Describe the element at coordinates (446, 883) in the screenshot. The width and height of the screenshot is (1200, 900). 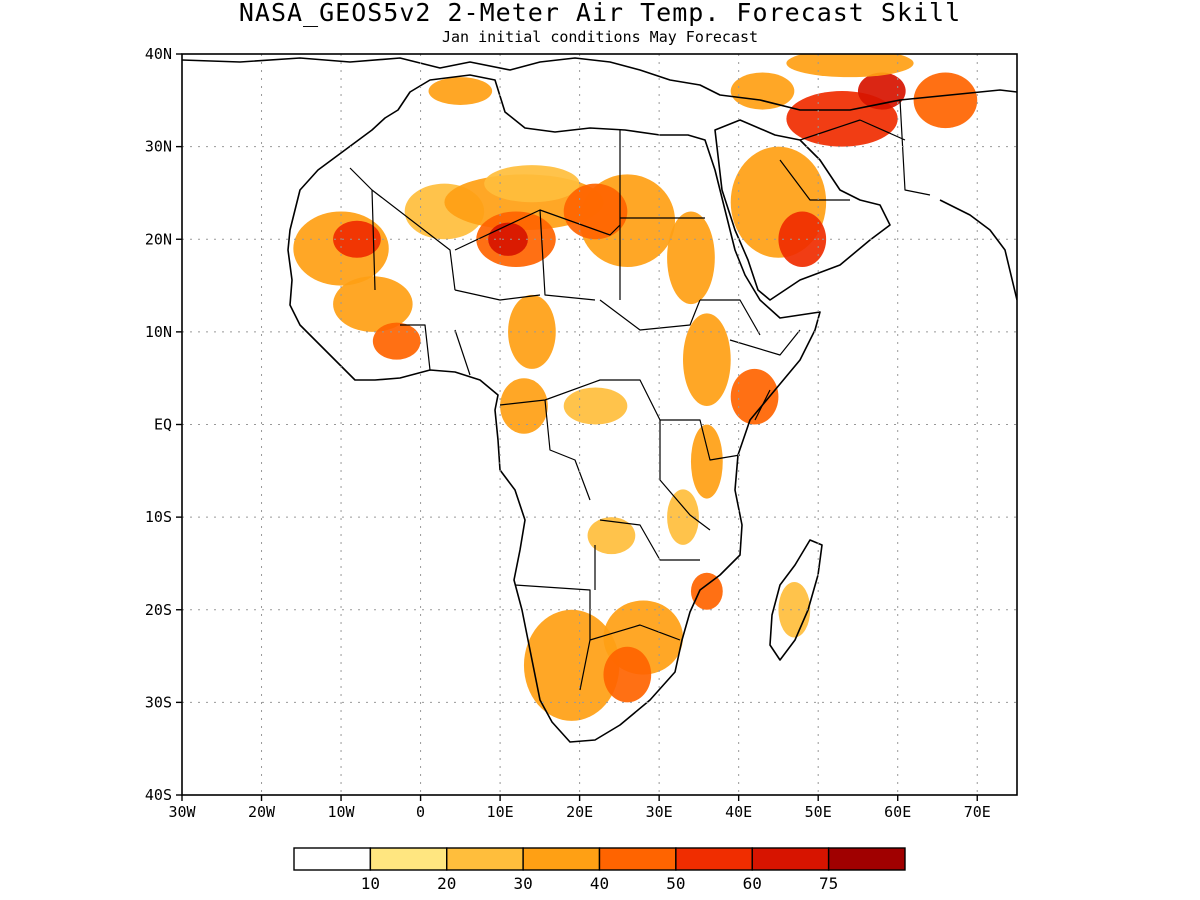
I see `colorbar-label: 20` at that location.